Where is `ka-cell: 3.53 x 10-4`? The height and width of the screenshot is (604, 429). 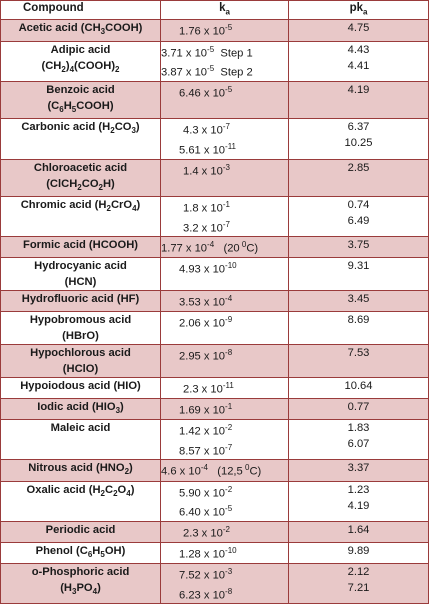
ka-cell: 3.53 x 10-4 is located at coordinates (224, 301).